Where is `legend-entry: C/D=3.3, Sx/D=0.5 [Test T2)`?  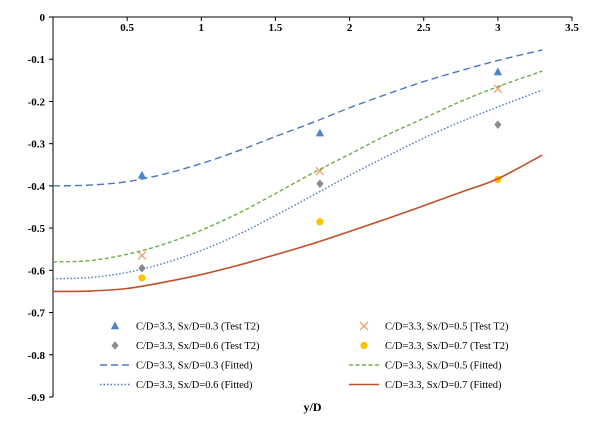
legend-entry: C/D=3.3, Sx/D=0.5 [Test T2) is located at coordinates (434, 327).